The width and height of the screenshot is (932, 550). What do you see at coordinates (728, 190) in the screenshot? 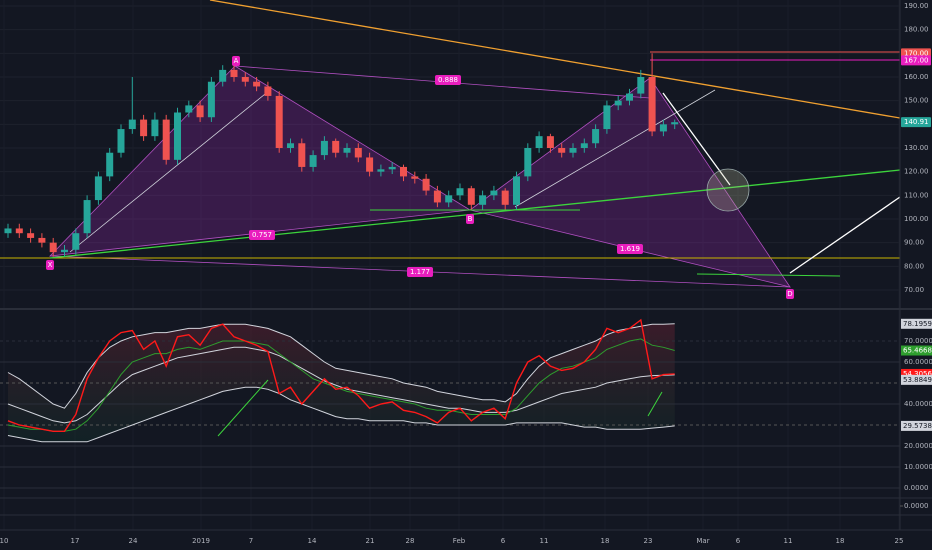
I see `target-circle` at bounding box center [728, 190].